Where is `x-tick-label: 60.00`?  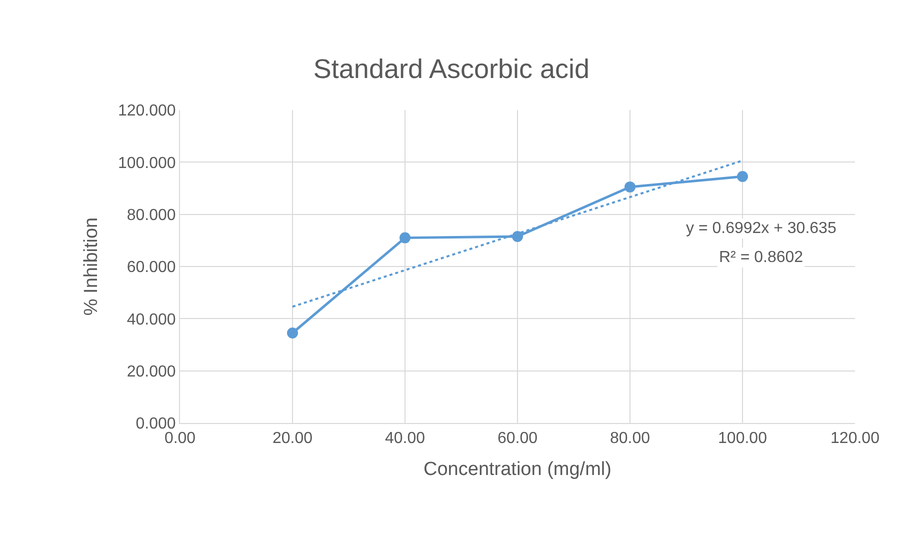
x-tick-label: 60.00 is located at coordinates (517, 439).